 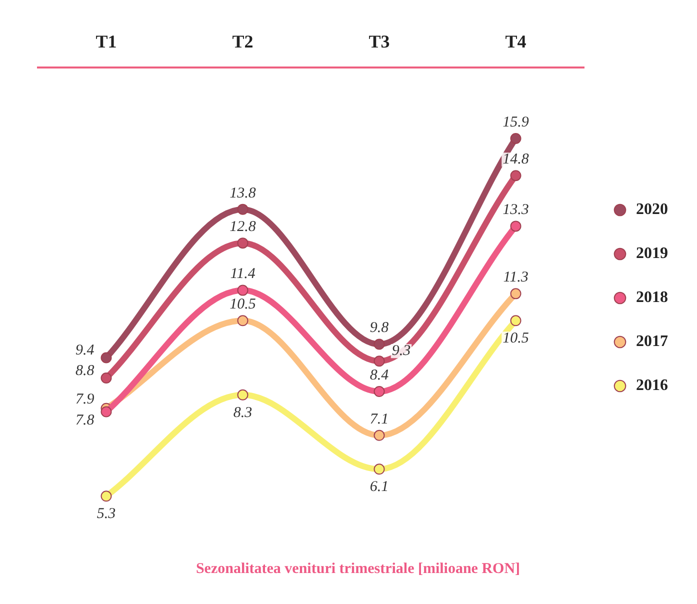 I want to click on data-label: 9.8, so click(x=380, y=328).